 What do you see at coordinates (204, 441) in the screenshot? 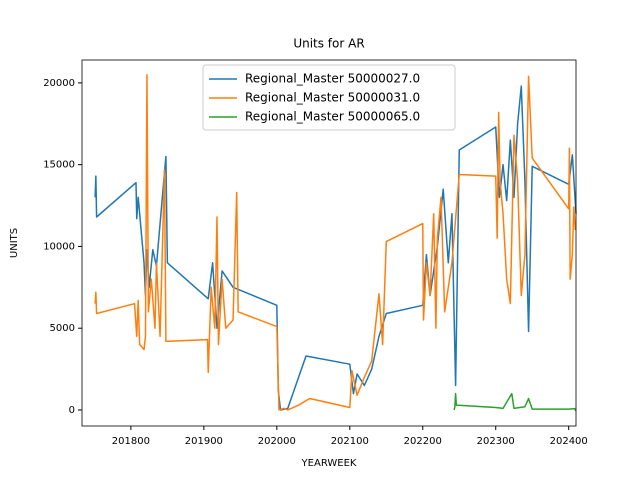
I see `x-tick-label: 201900` at bounding box center [204, 441].